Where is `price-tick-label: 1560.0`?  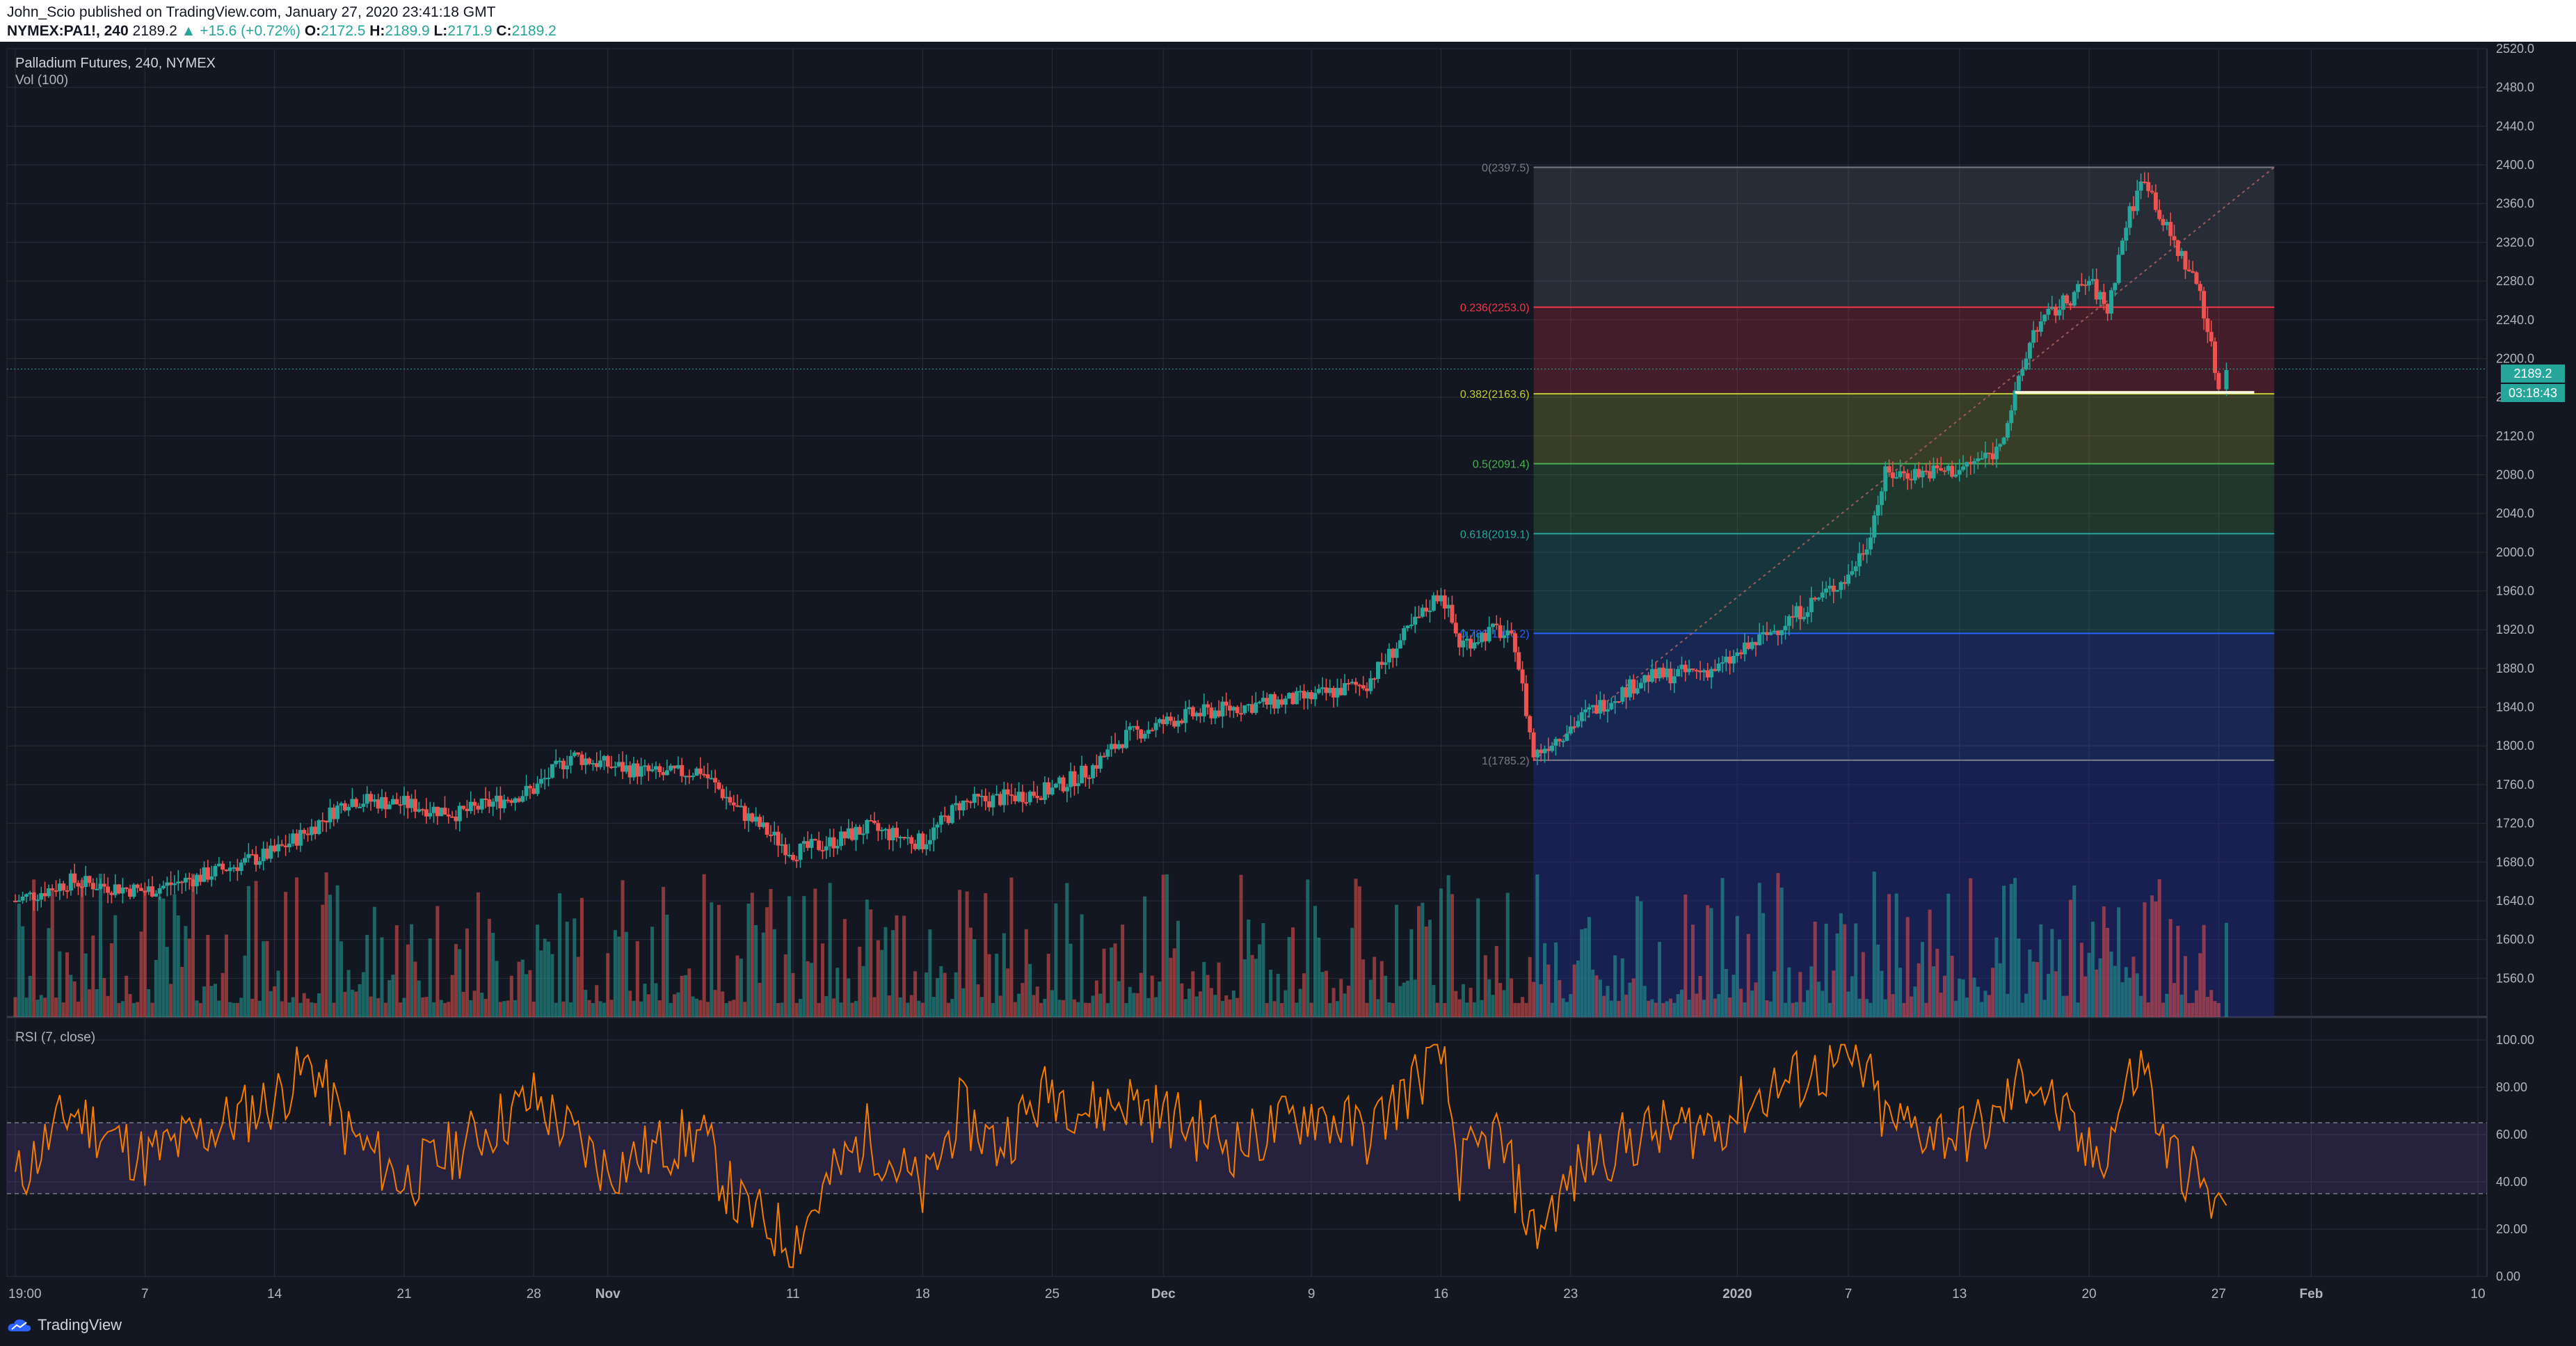
price-tick-label: 1560.0 is located at coordinates (2515, 978).